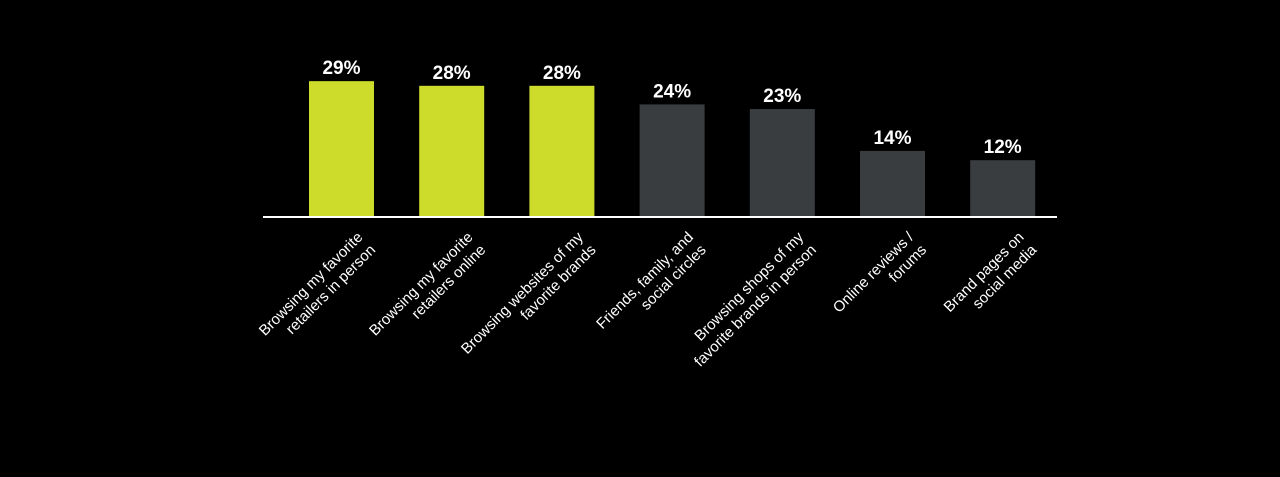  I want to click on data-label-6: 14%, so click(892, 138).